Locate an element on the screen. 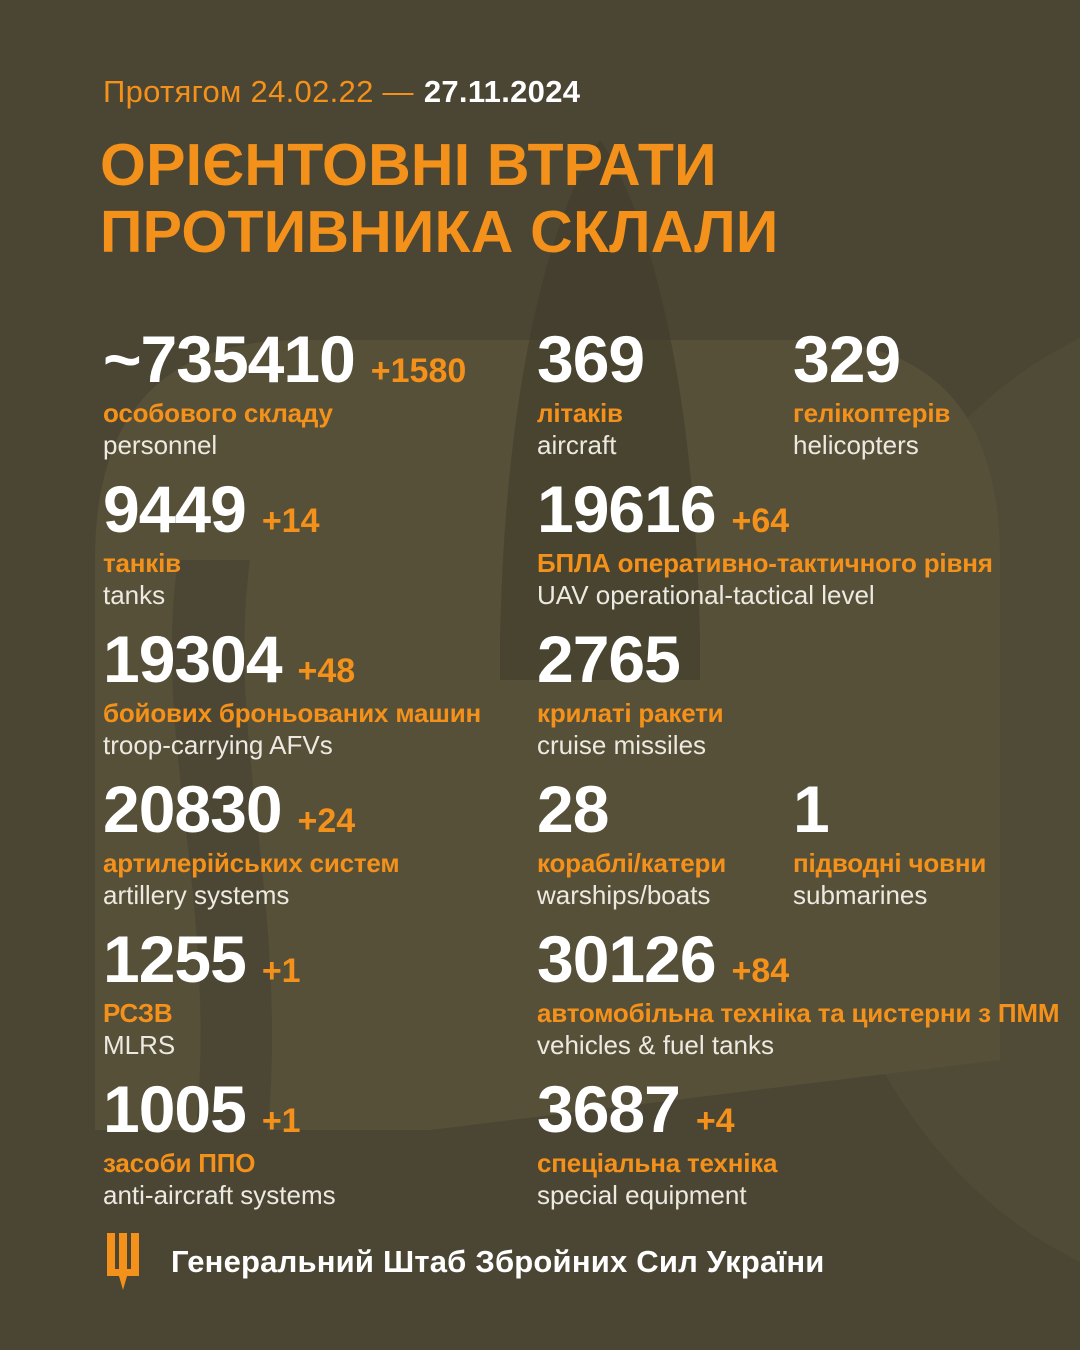  stat-number-row: 9449 +14 is located at coordinates (320, 509).